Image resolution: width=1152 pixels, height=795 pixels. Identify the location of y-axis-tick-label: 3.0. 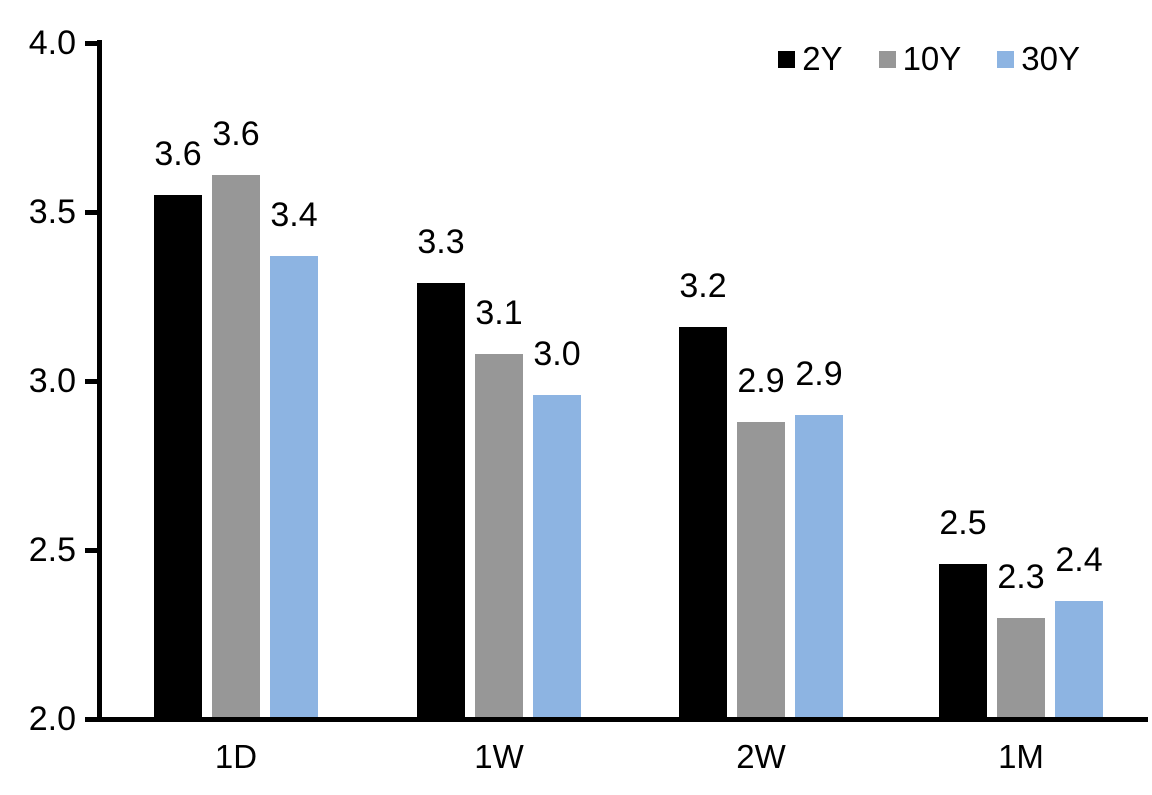
(52, 381).